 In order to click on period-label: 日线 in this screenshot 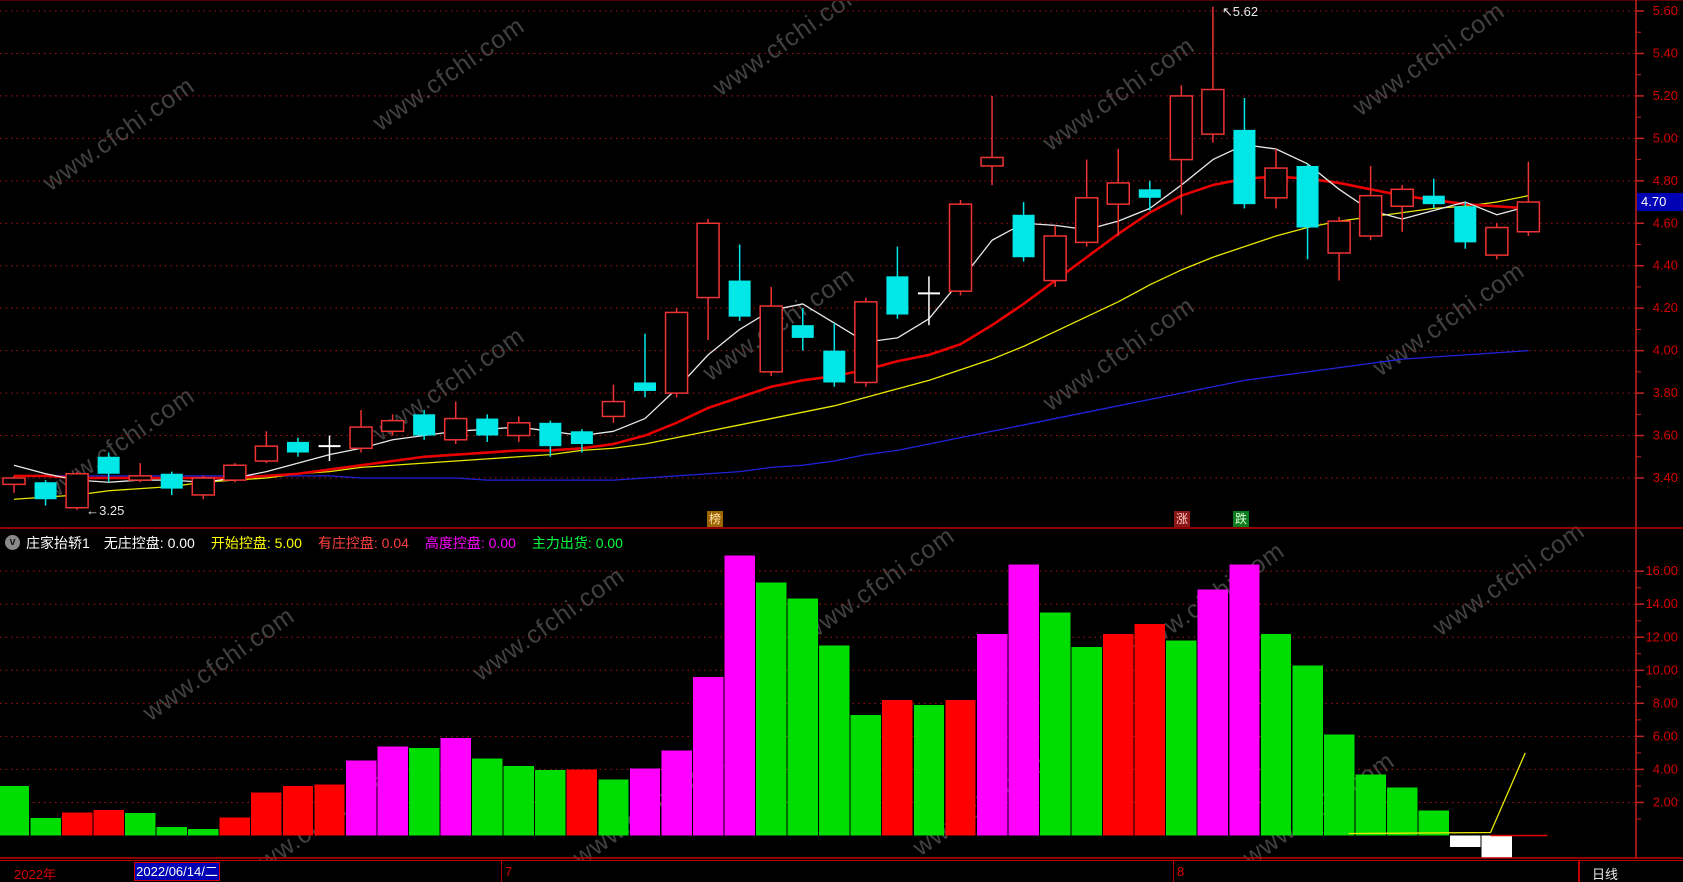, I will do `click(1605, 874)`.